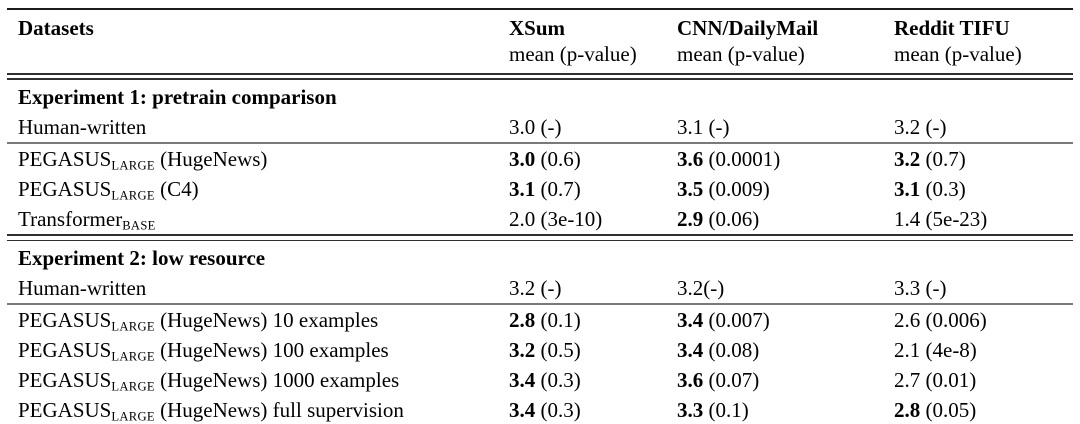 This screenshot has height=424, width=1080. I want to click on p-value: (0.01), so click(948, 380).